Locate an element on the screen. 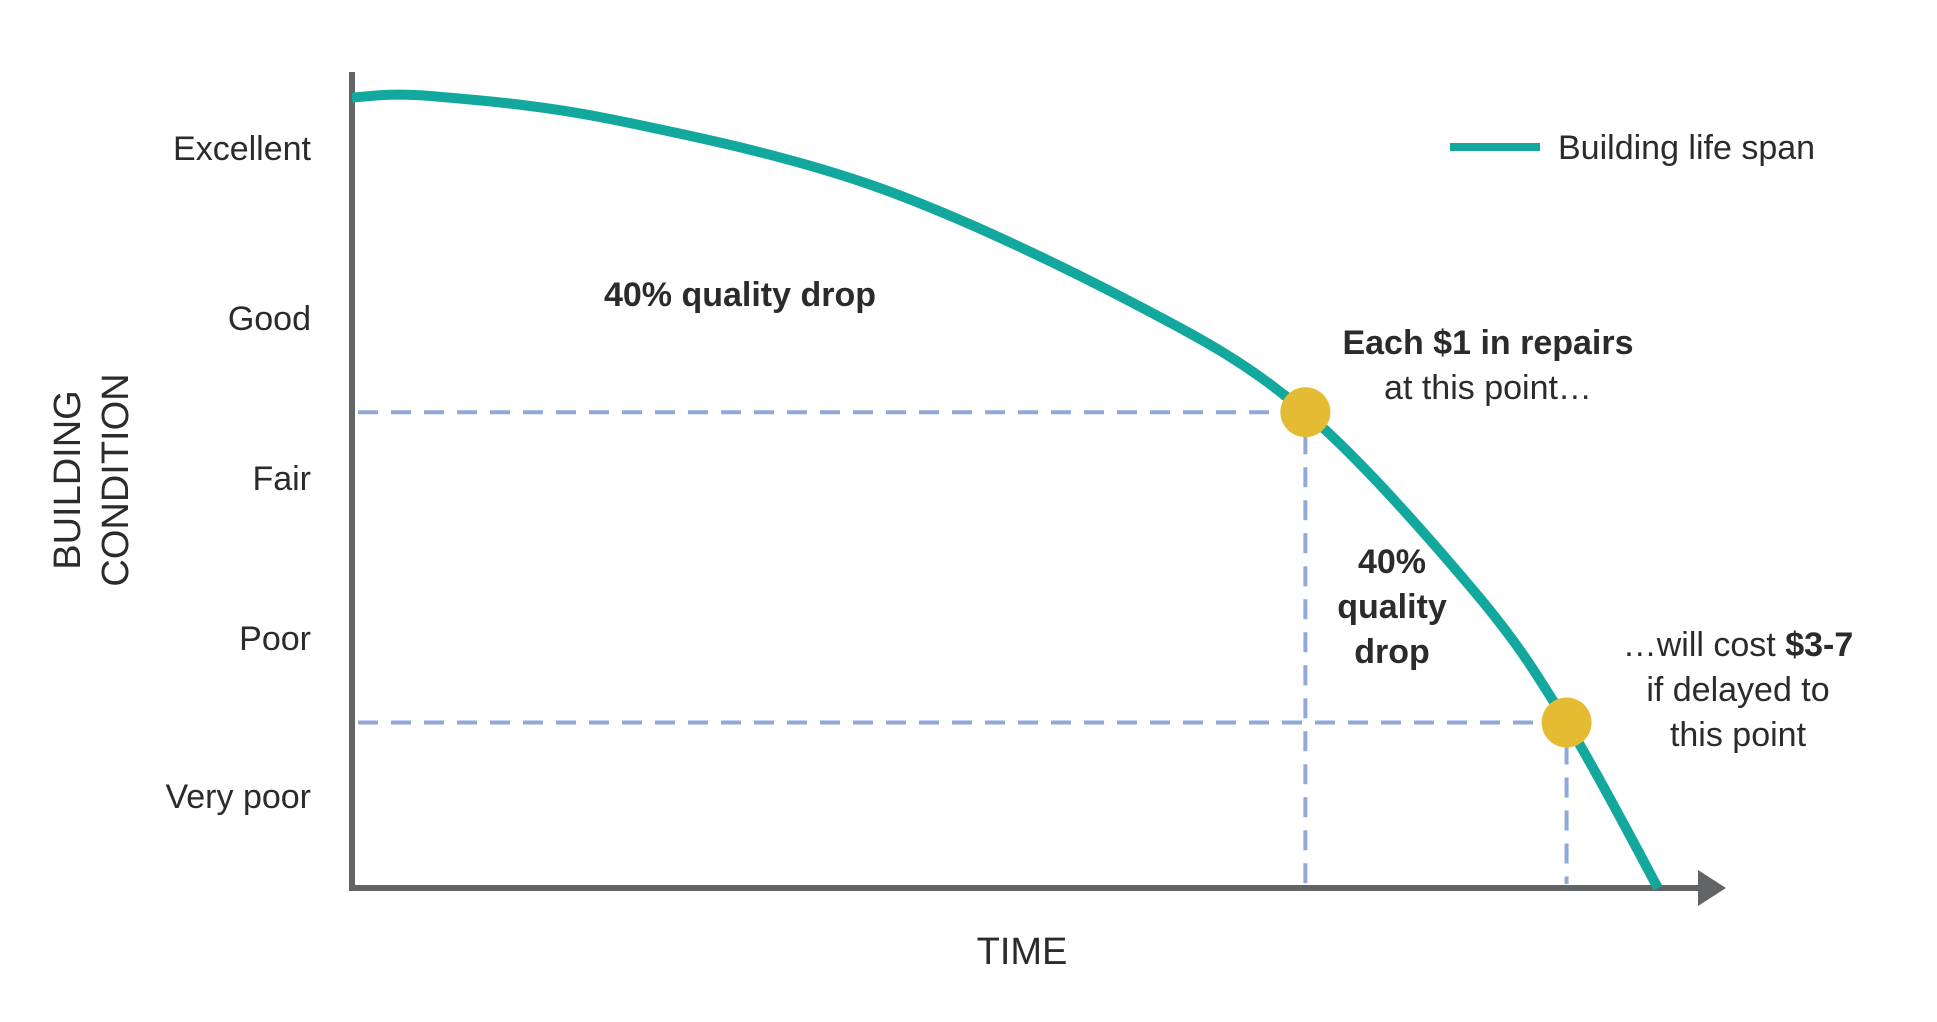 The height and width of the screenshot is (1022, 1937). annotation-vertical-drop: 40% quality drop is located at coordinates (1392, 607).